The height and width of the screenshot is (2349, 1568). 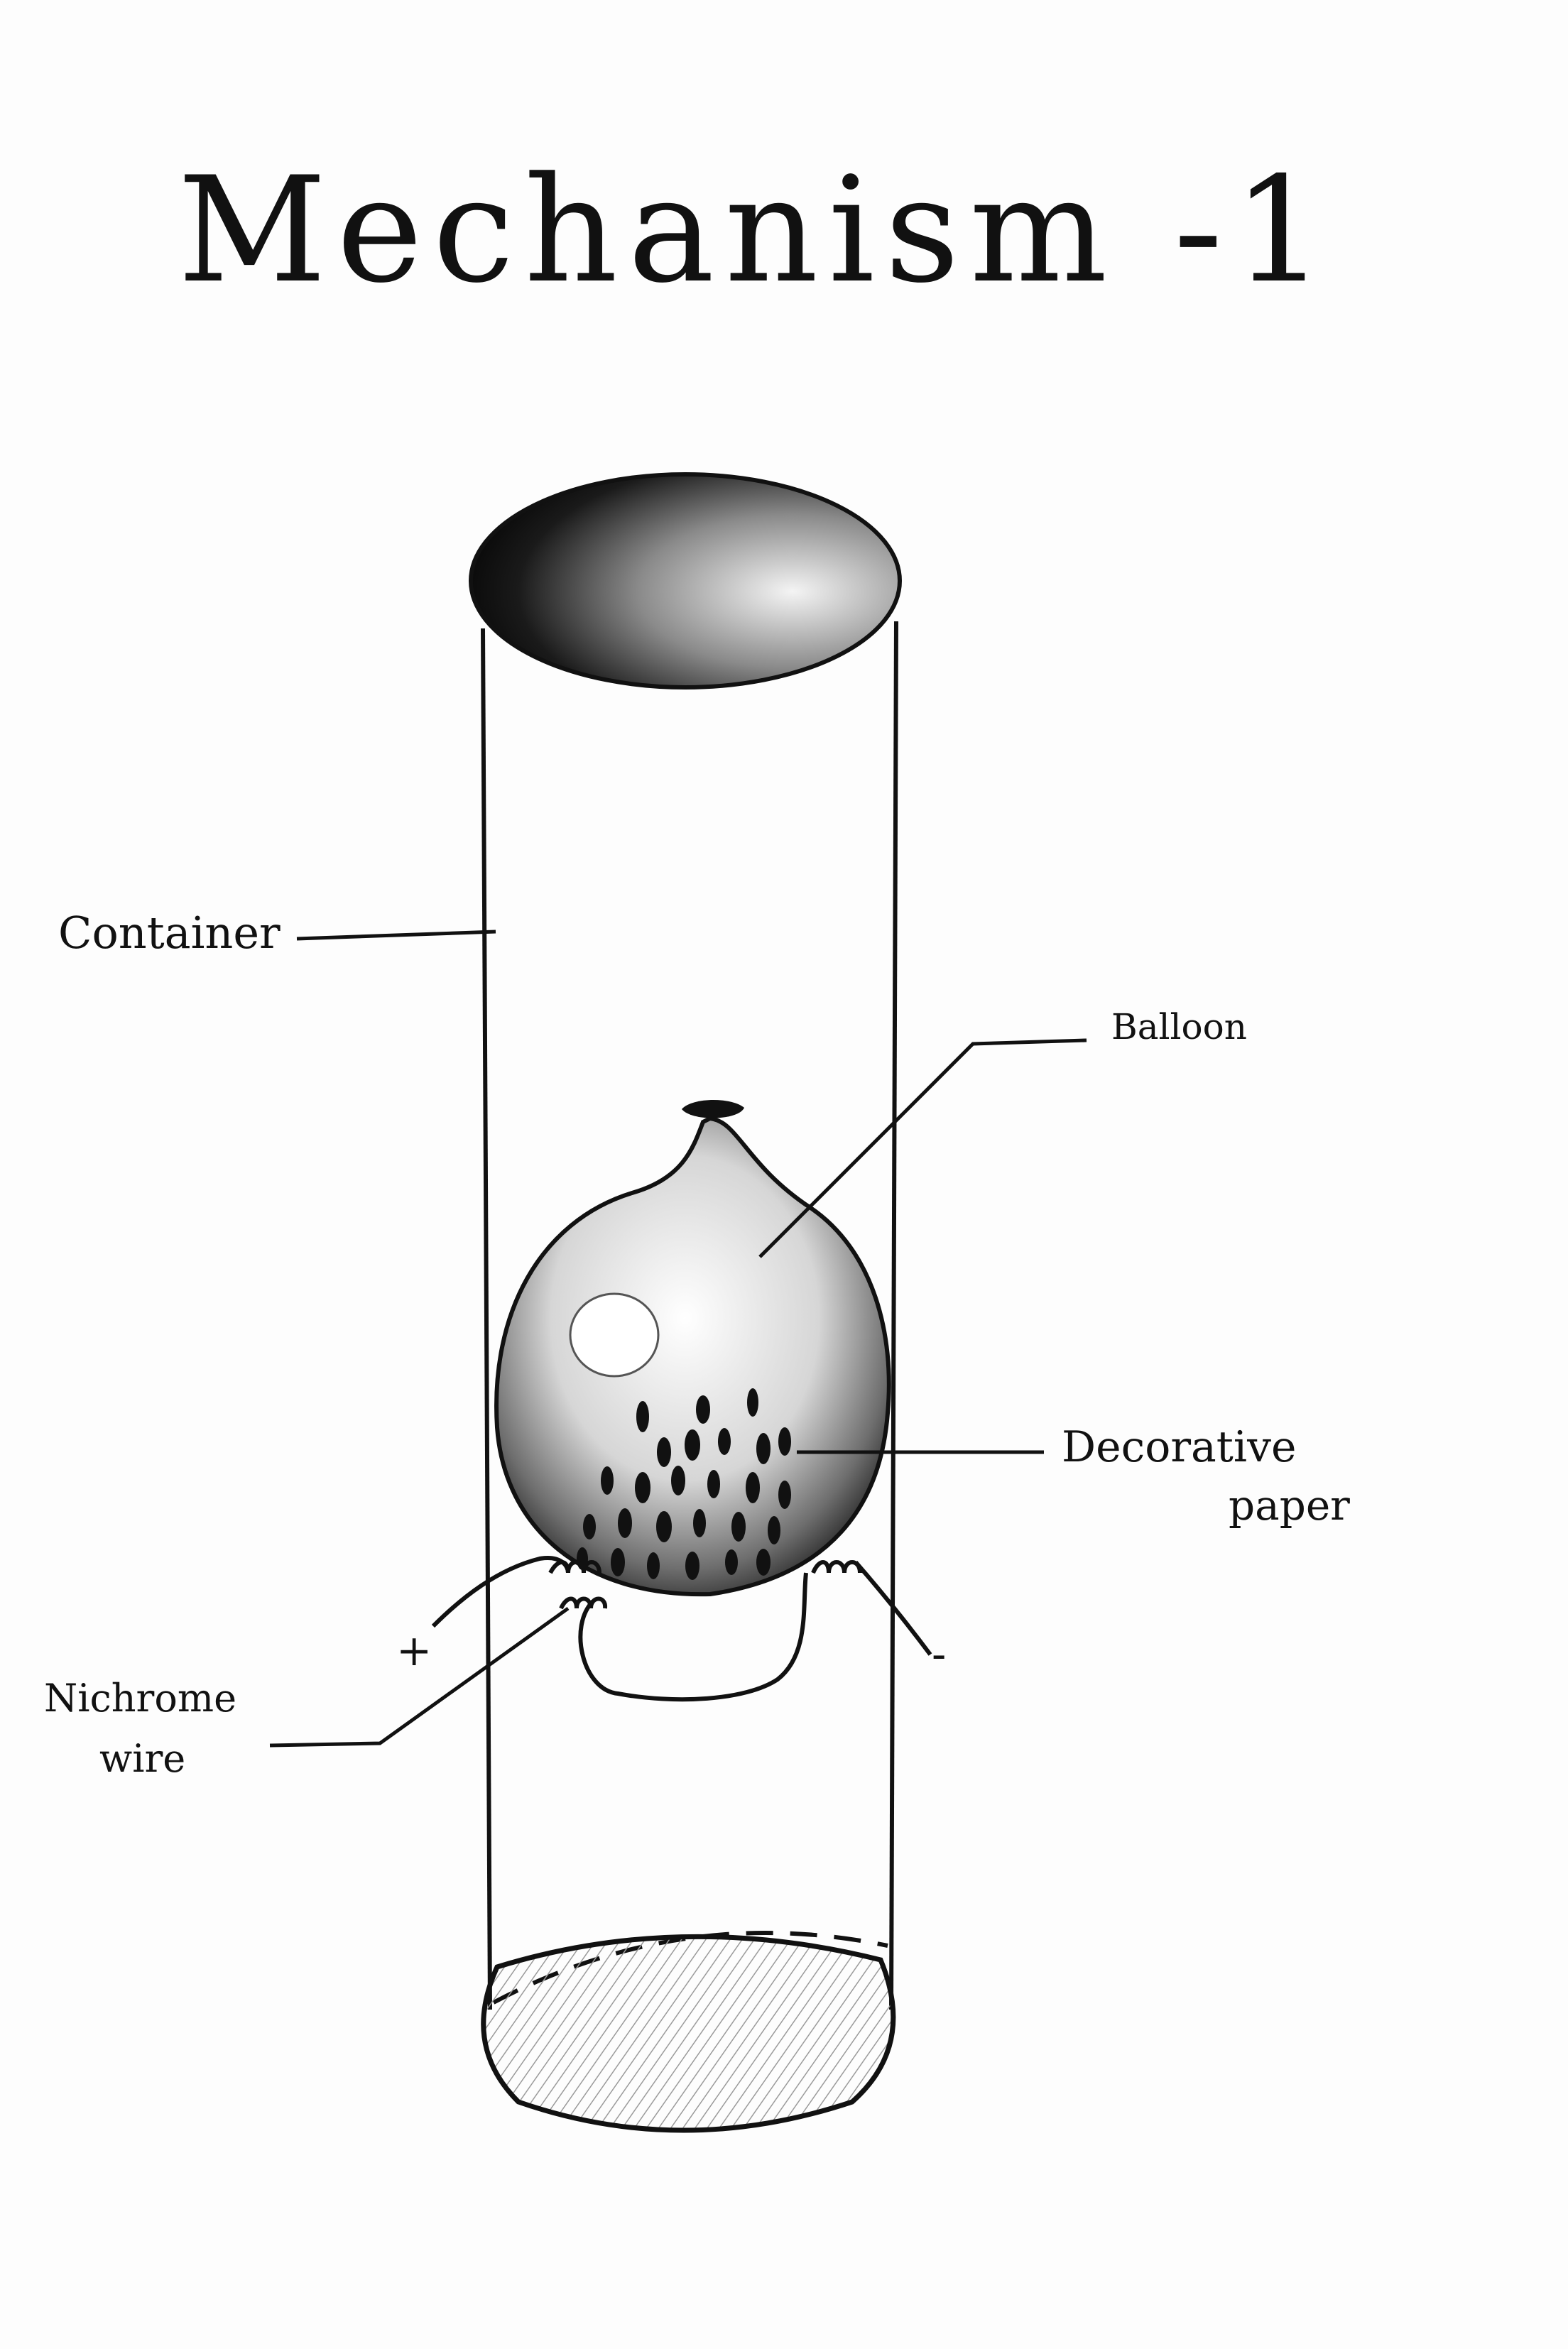 What do you see at coordinates (923, 1148) in the screenshot?
I see `balloon-leader` at bounding box center [923, 1148].